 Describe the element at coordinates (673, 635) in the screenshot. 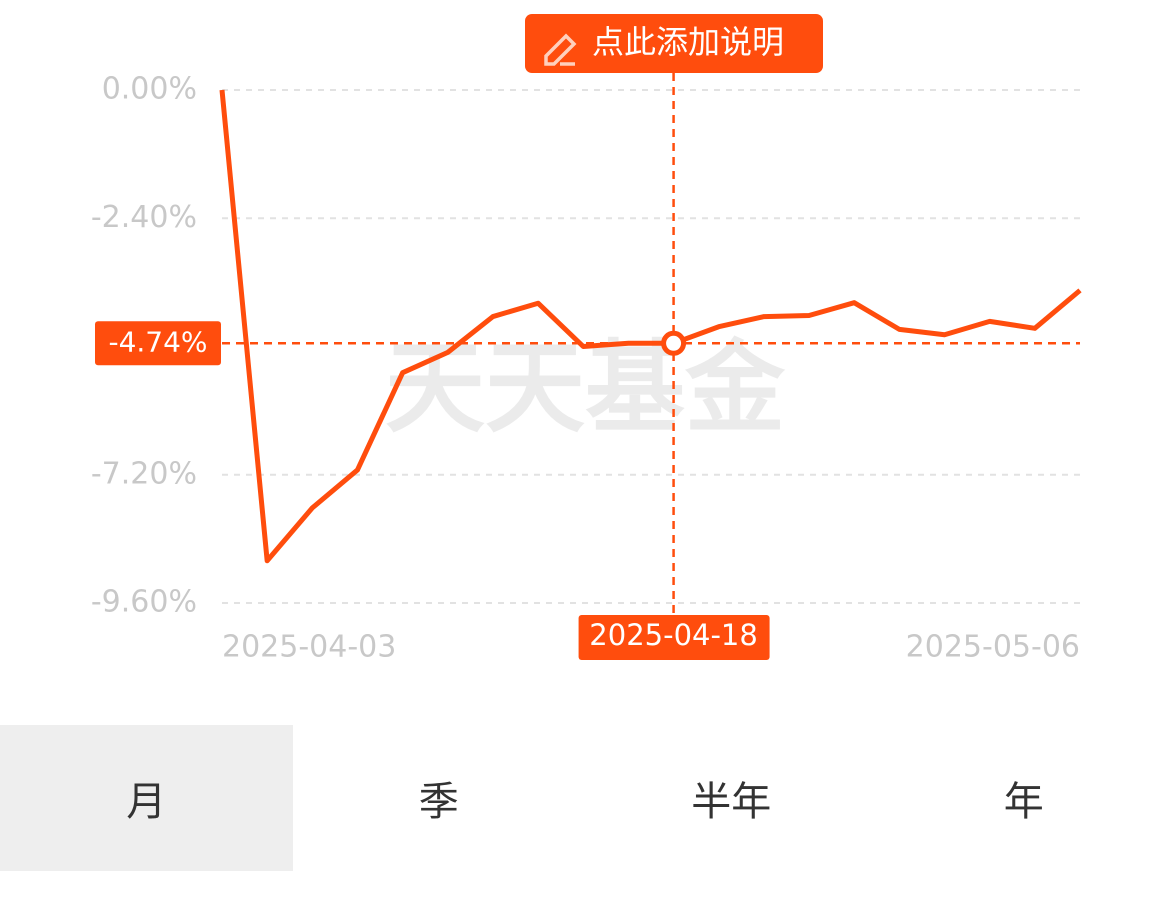

I see `date-tooltip: 2025-04-18` at that location.